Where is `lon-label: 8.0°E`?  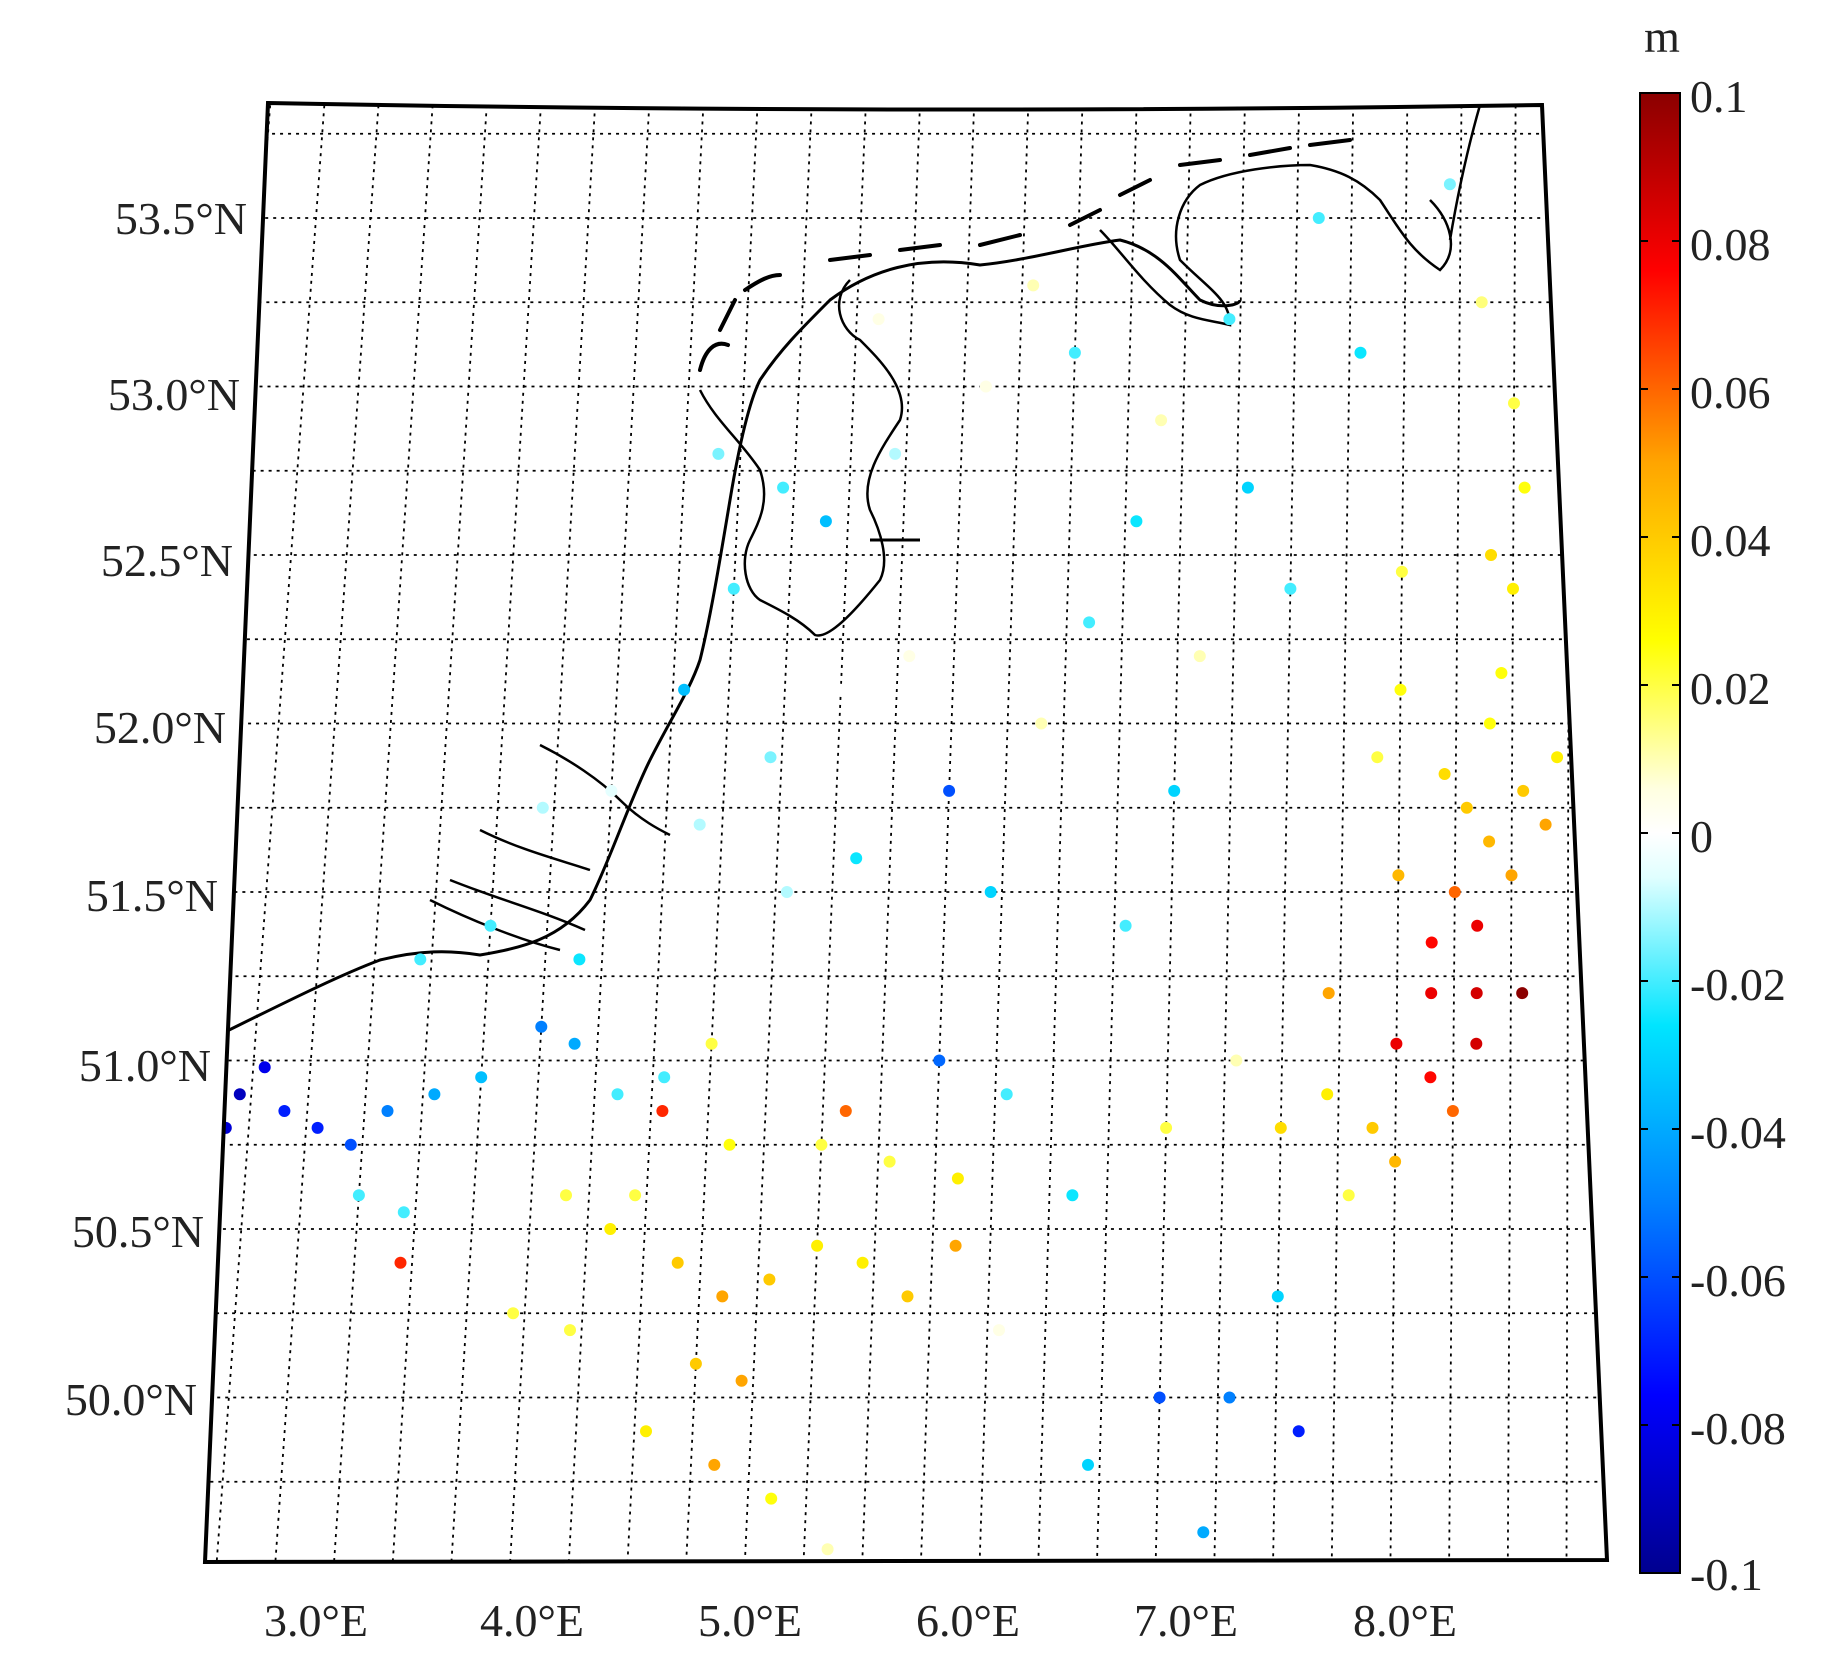 lon-label: 8.0°E is located at coordinates (1405, 1620).